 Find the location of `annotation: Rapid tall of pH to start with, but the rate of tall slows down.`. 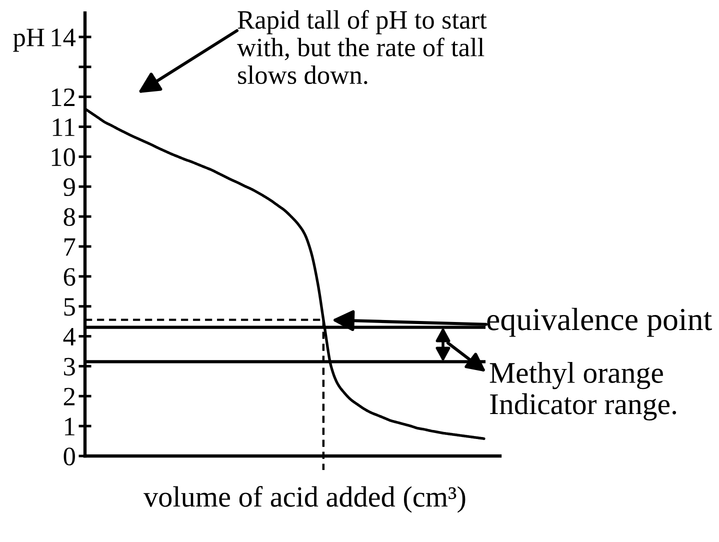

annotation: Rapid tall of pH to start with, but the rate of tall slows down. is located at coordinates (362, 47).